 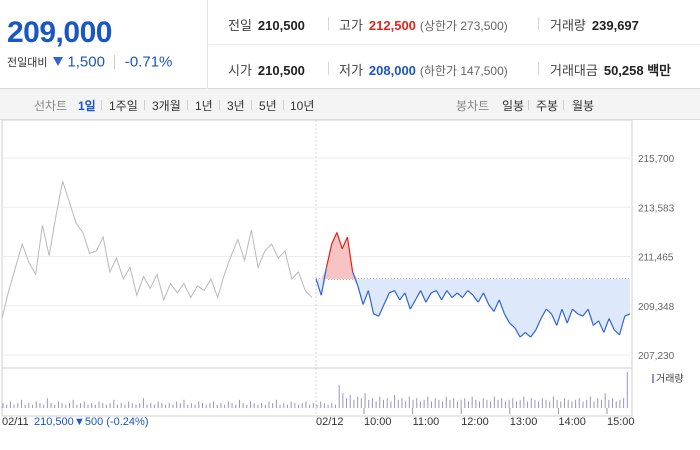 What do you see at coordinates (343, 387) in the screenshot?
I see `volume-pane: 거래량` at bounding box center [343, 387].